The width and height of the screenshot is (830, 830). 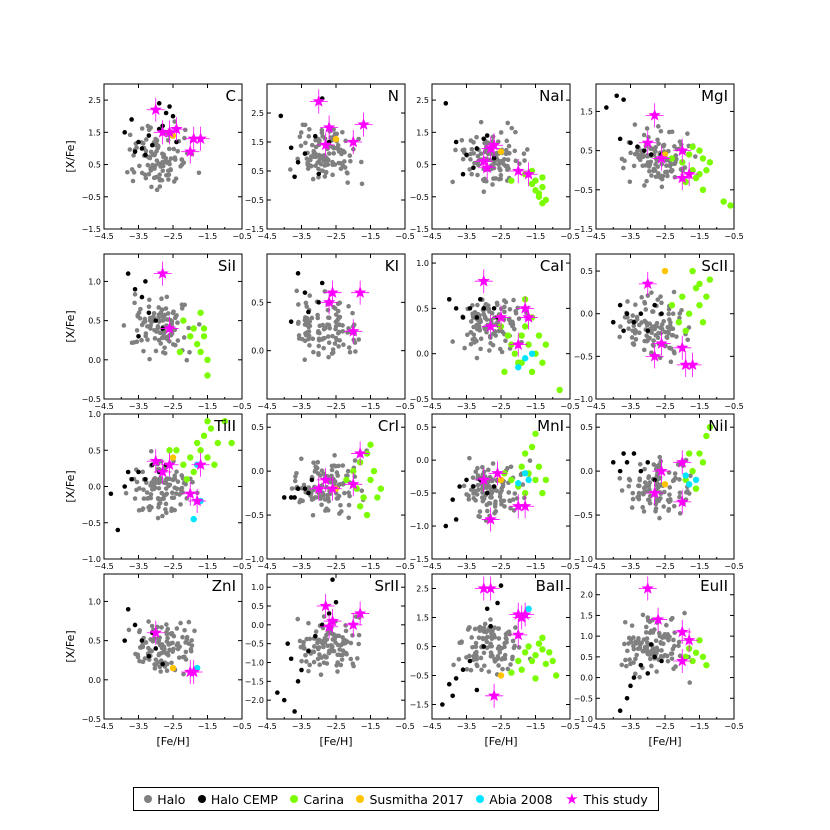 I want to click on x-tick-label: −1.5, so click(x=370, y=726).